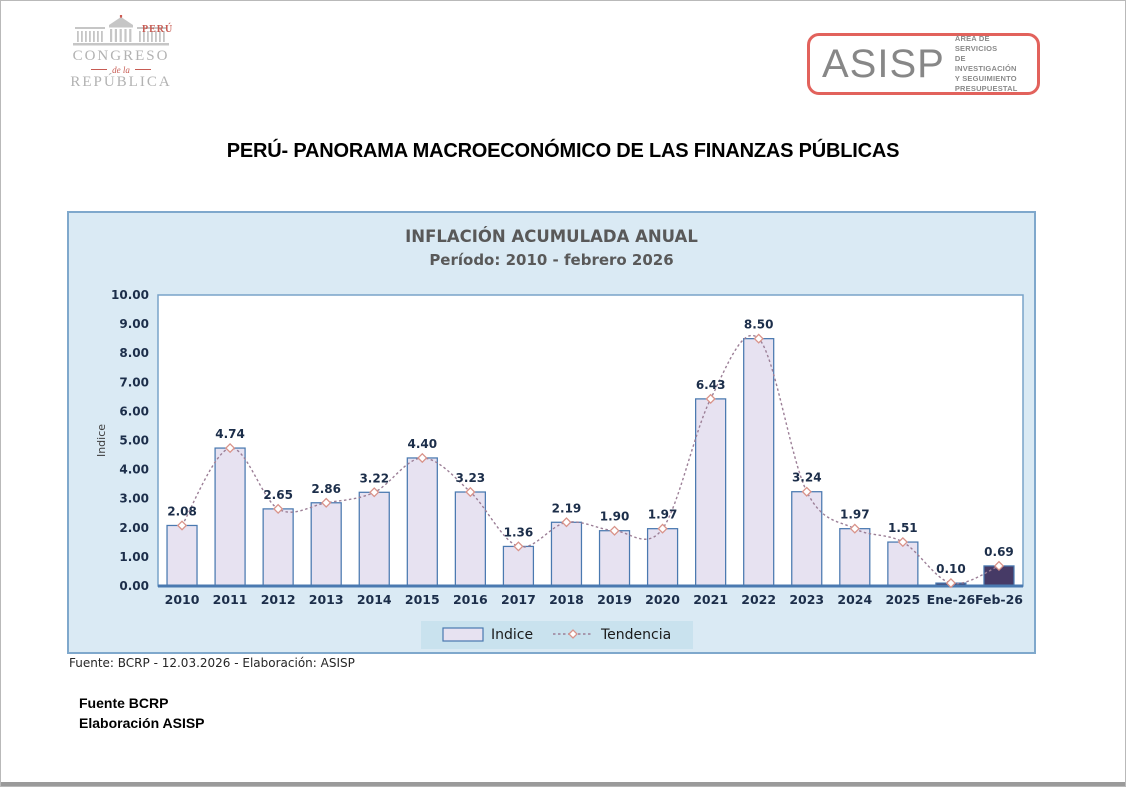 The image size is (1126, 787). I want to click on y-axis-title: Indice, so click(101, 440).